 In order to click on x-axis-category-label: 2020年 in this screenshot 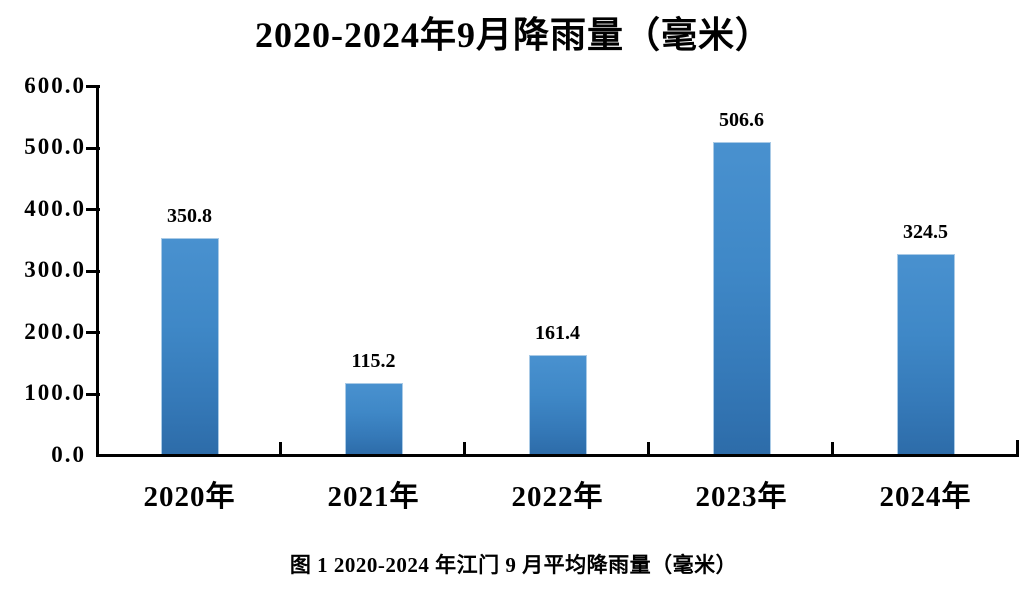, I will do `click(189, 497)`.